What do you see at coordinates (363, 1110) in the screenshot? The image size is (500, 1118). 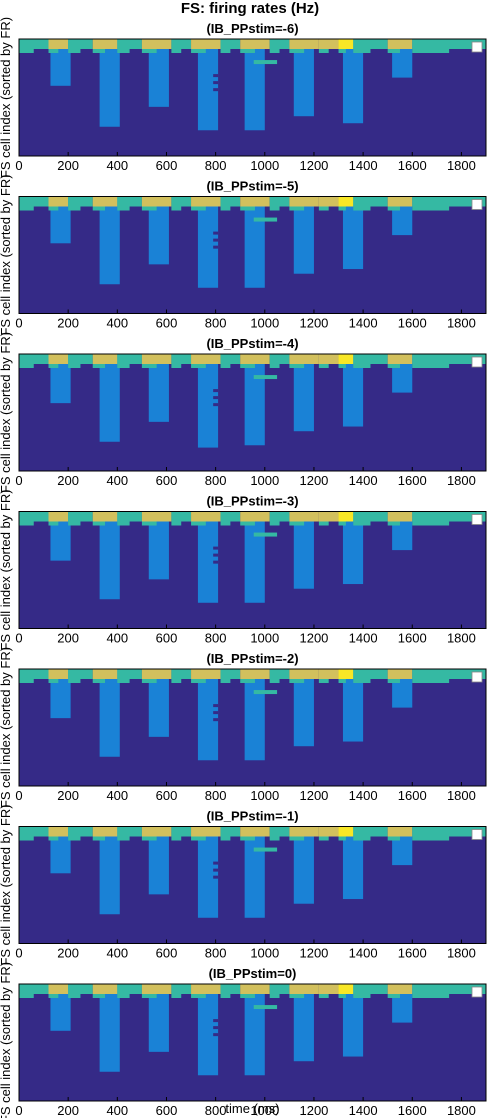 I see `x-tick-label: 1400` at bounding box center [363, 1110].